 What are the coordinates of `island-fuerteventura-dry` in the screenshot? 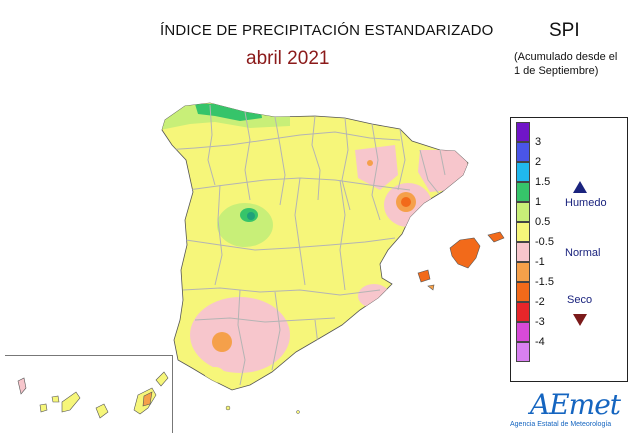 It's located at (147, 399).